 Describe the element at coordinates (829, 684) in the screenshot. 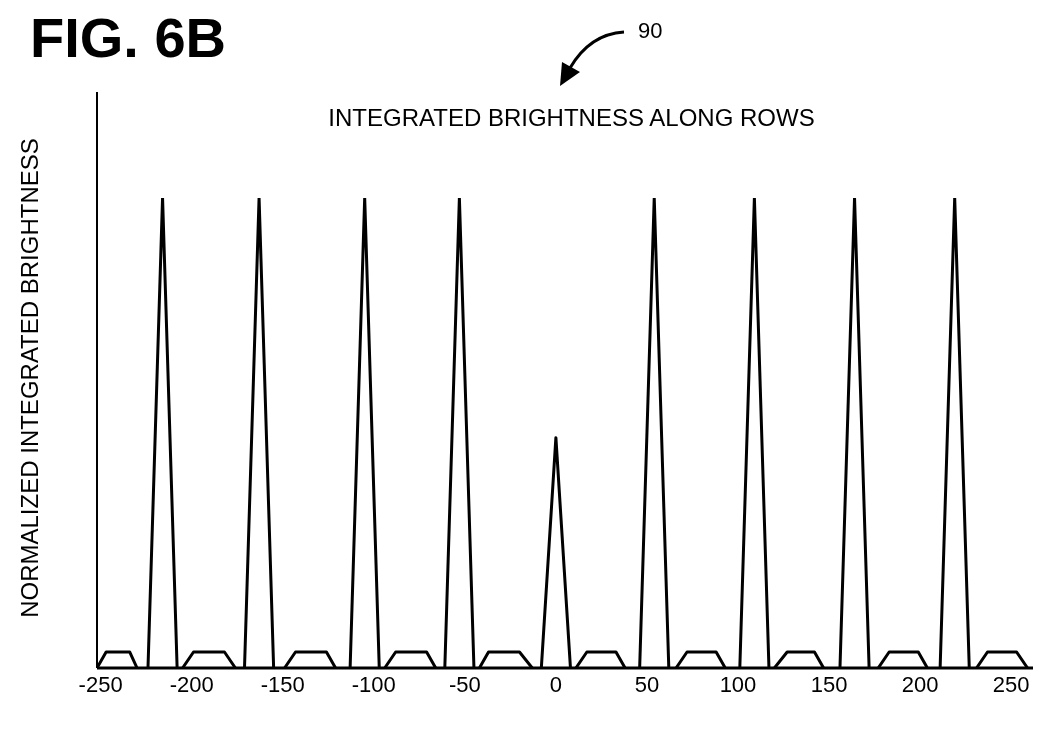

I see `x-tick-label: 150` at that location.